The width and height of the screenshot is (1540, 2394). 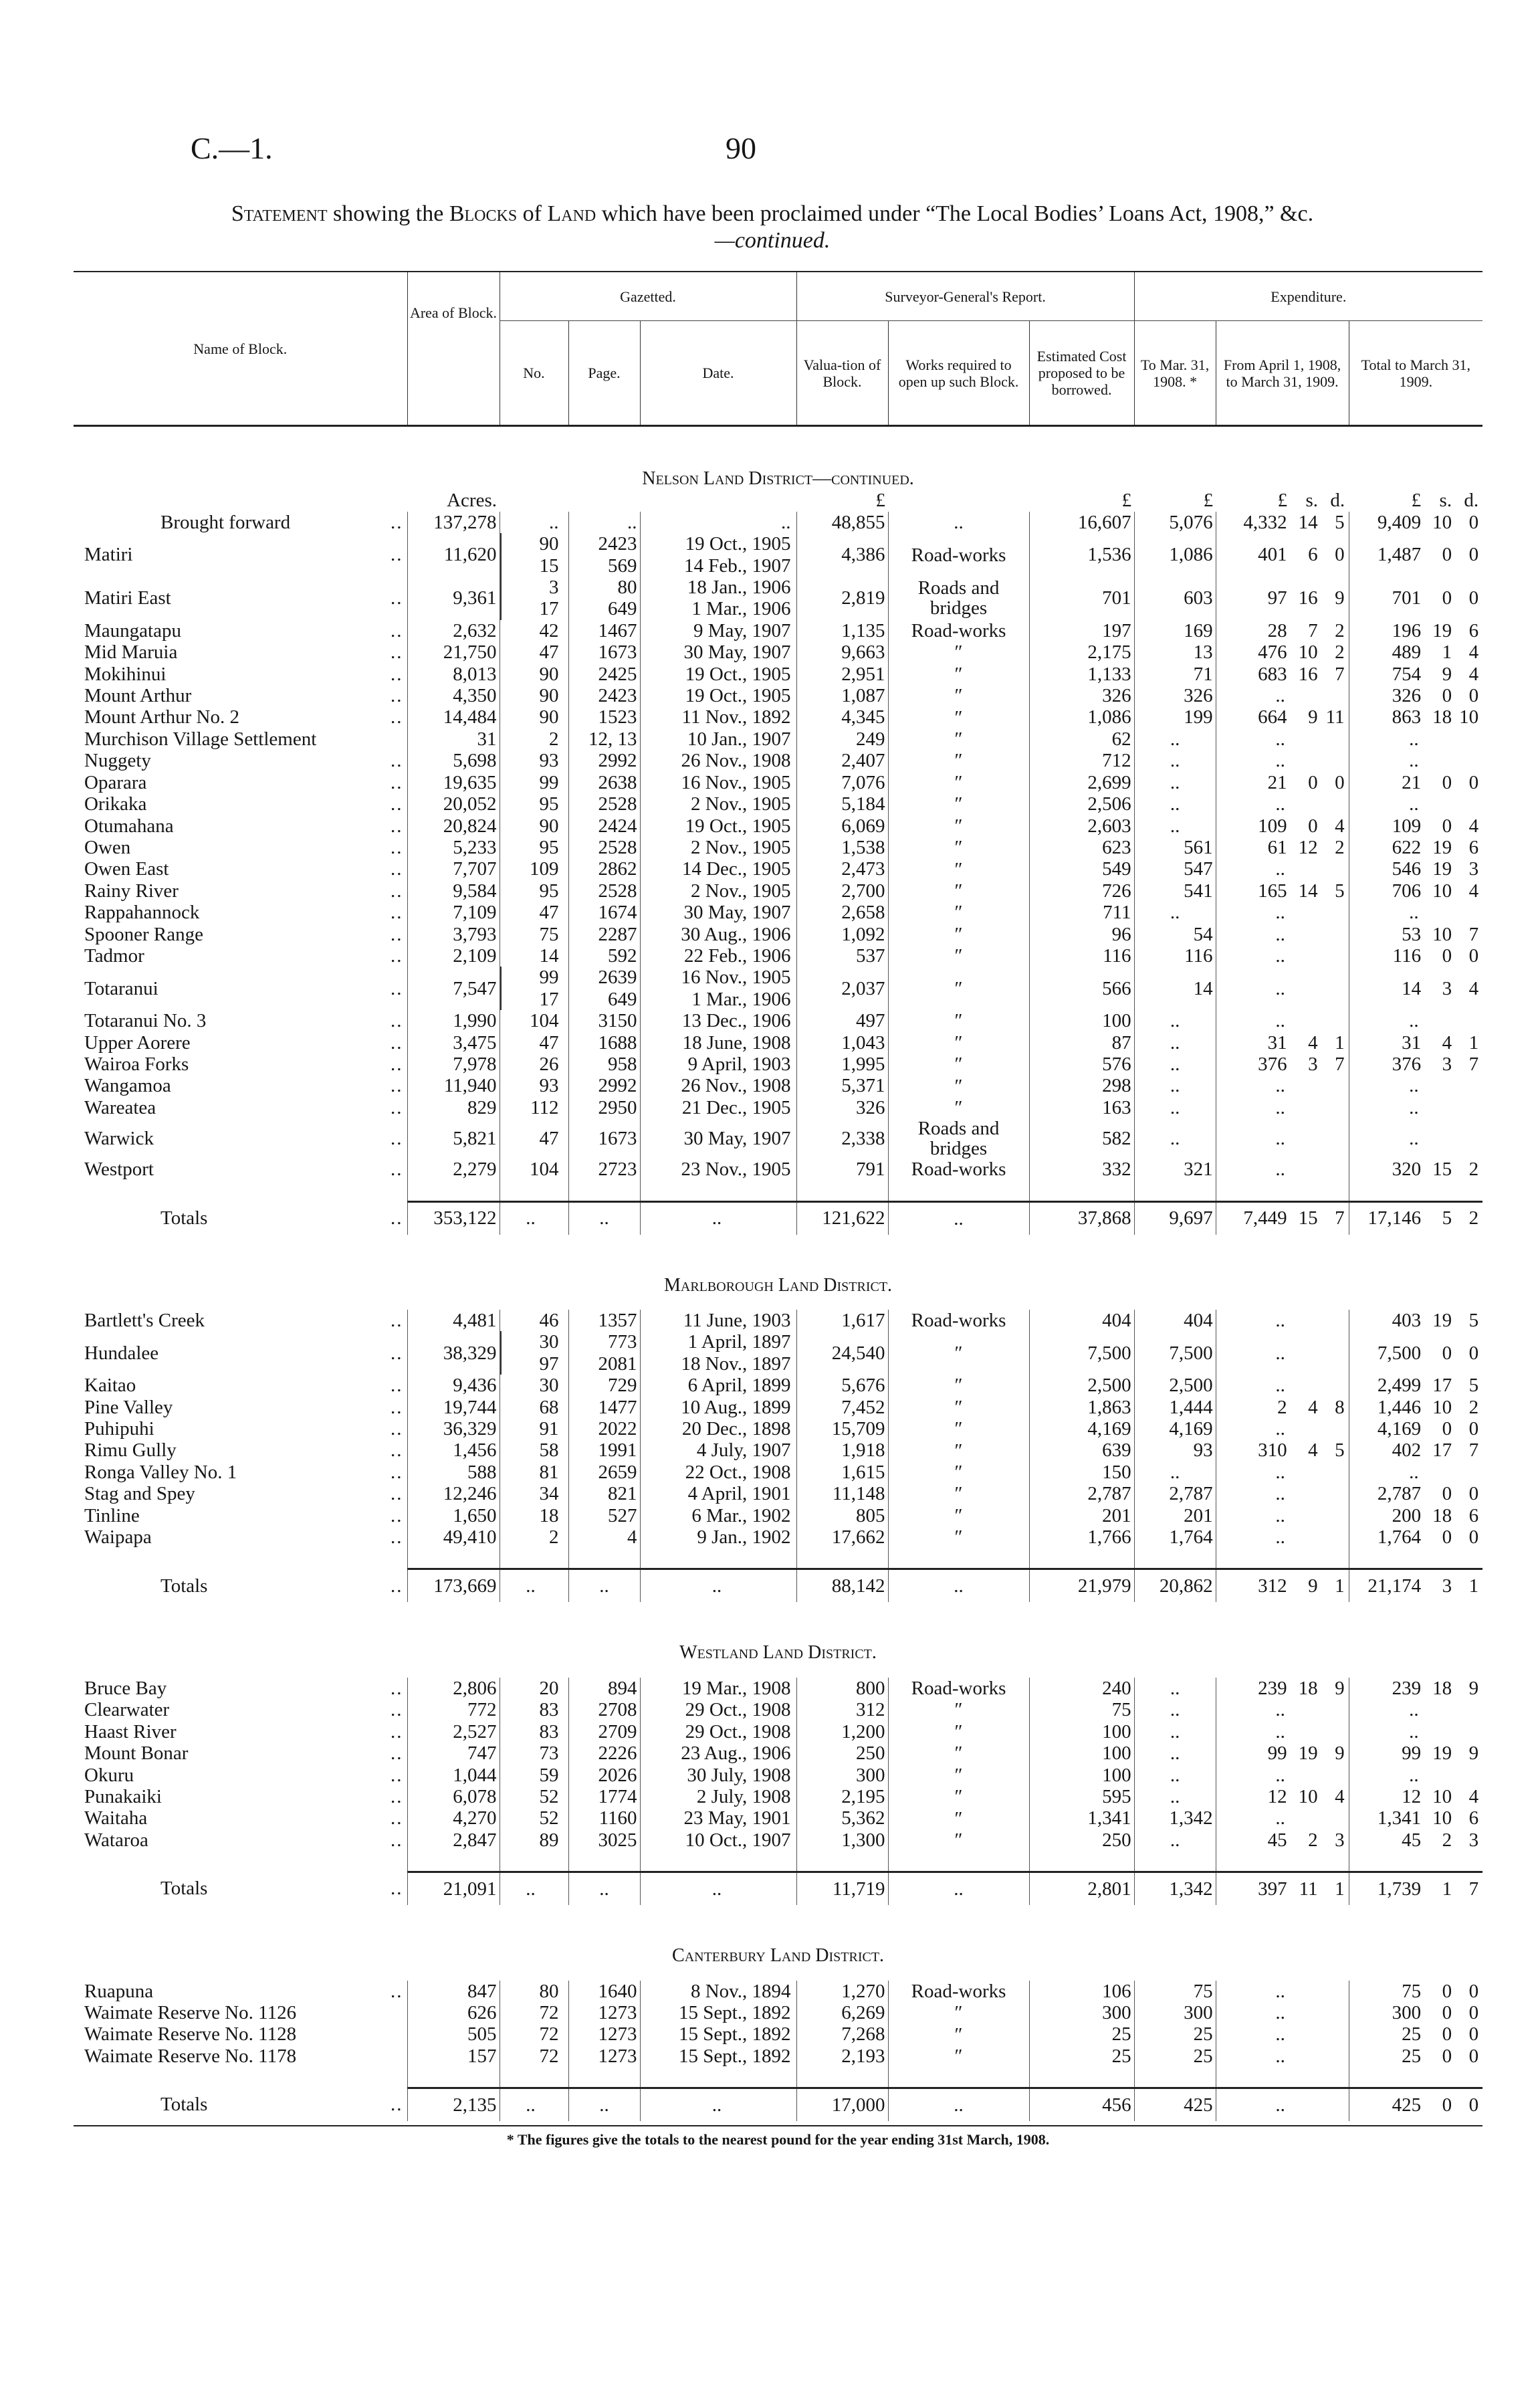 What do you see at coordinates (718, 1796) in the screenshot?
I see `date-cell: 2 July, 1908` at bounding box center [718, 1796].